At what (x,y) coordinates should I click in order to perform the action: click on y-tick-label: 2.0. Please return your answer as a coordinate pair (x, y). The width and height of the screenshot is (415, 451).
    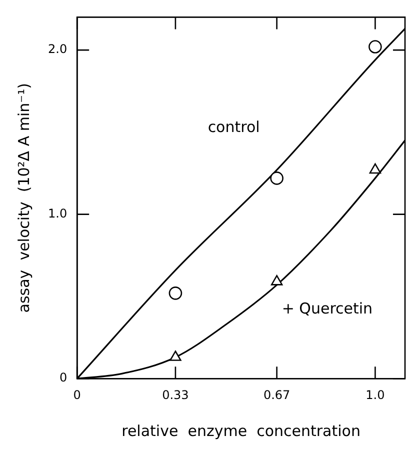
    Looking at the image, I should click on (58, 49).